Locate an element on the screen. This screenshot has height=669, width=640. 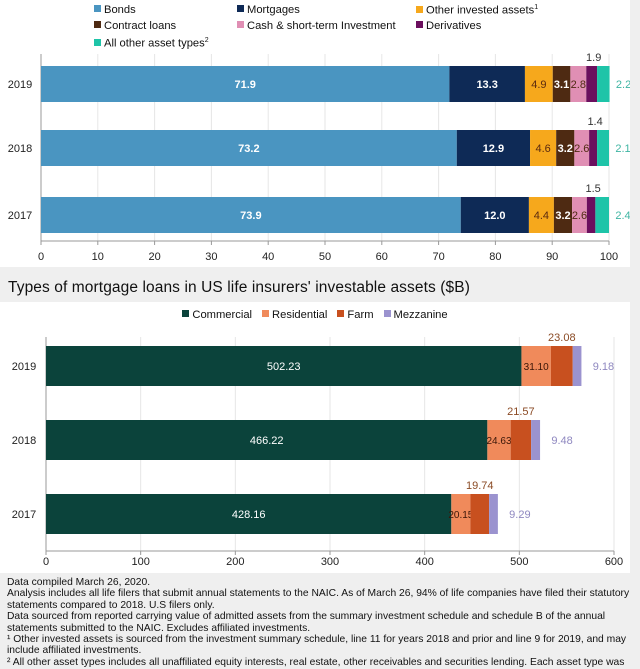
legend-item-commercial: Commercial is located at coordinates (217, 315).